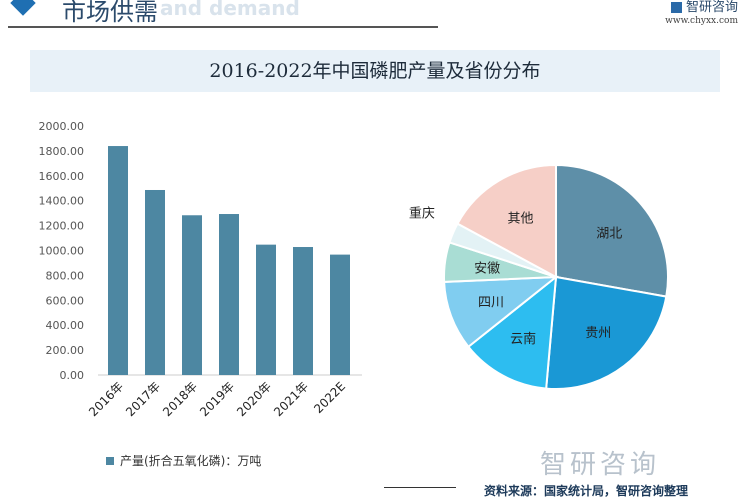 The width and height of the screenshot is (750, 500). Describe the element at coordinates (230, 10) in the screenshot. I see `section-subtitle: and demand` at that location.